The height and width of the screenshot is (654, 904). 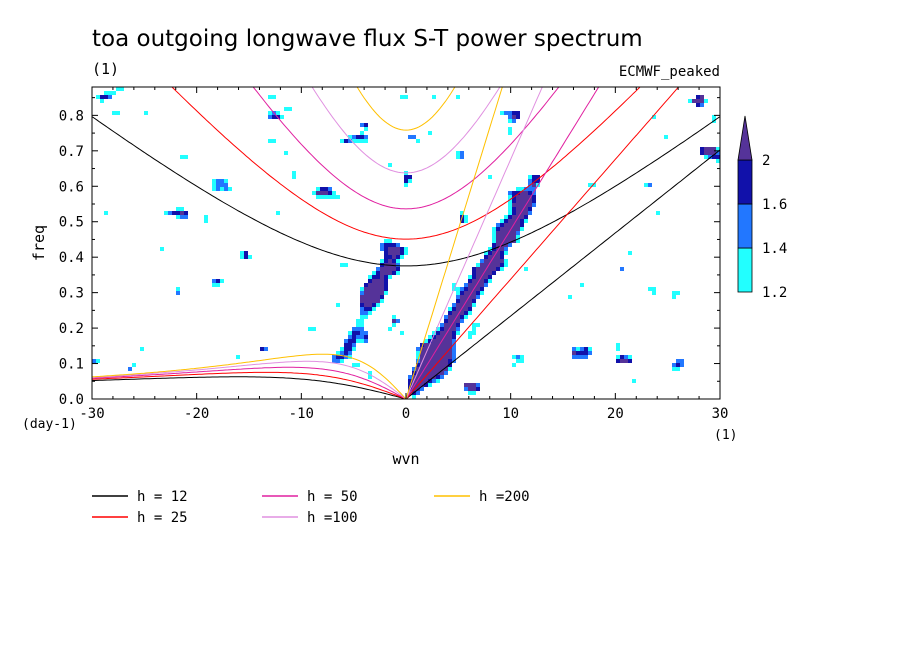 What do you see at coordinates (745, 182) in the screenshot?
I see `colorbar-segment` at bounding box center [745, 182].